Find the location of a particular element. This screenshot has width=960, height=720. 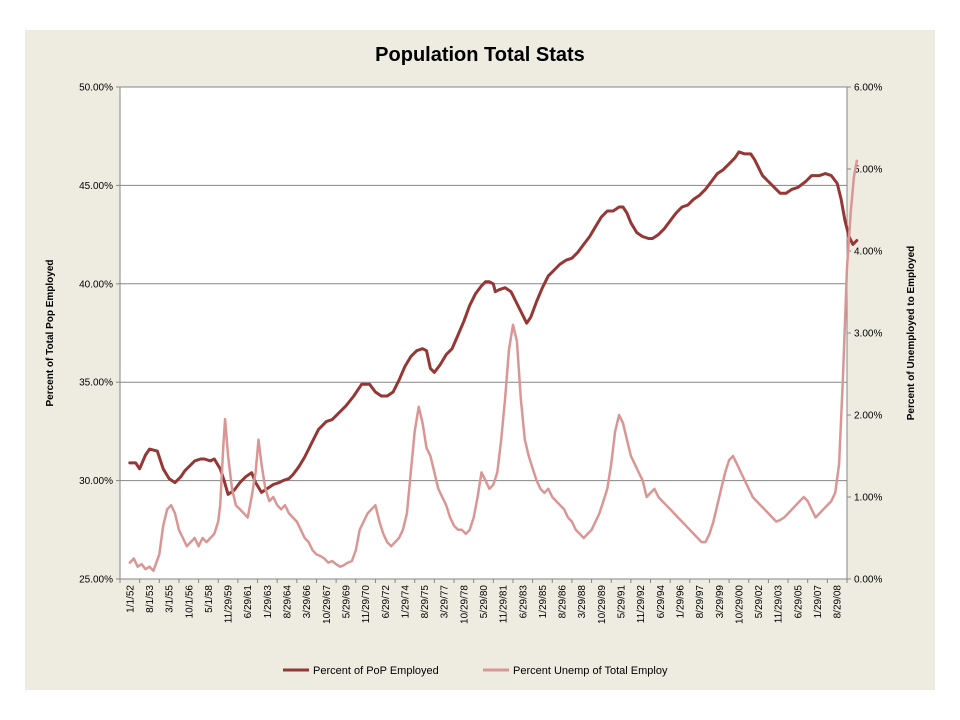

y-left-tick-label: 45.00% is located at coordinates (96, 186).